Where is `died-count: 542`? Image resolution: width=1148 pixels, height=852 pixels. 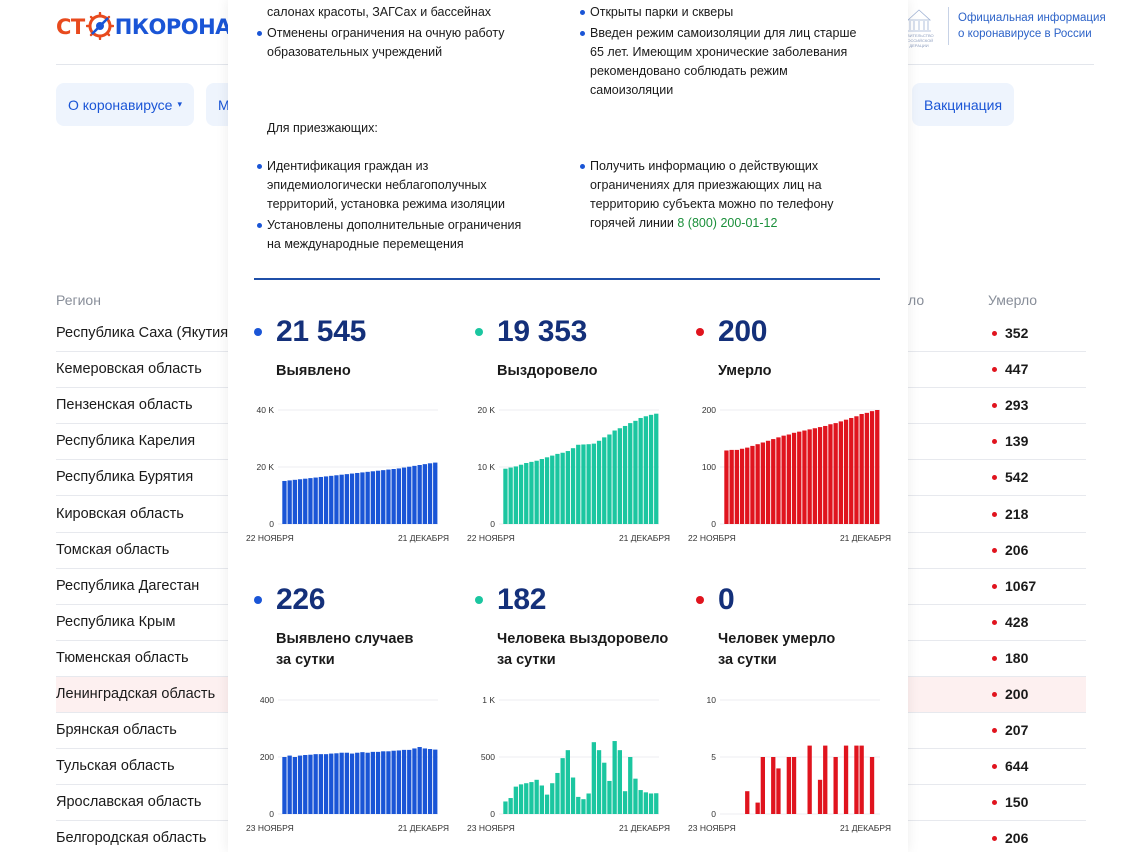
died-count: 542 is located at coordinates (1017, 477).